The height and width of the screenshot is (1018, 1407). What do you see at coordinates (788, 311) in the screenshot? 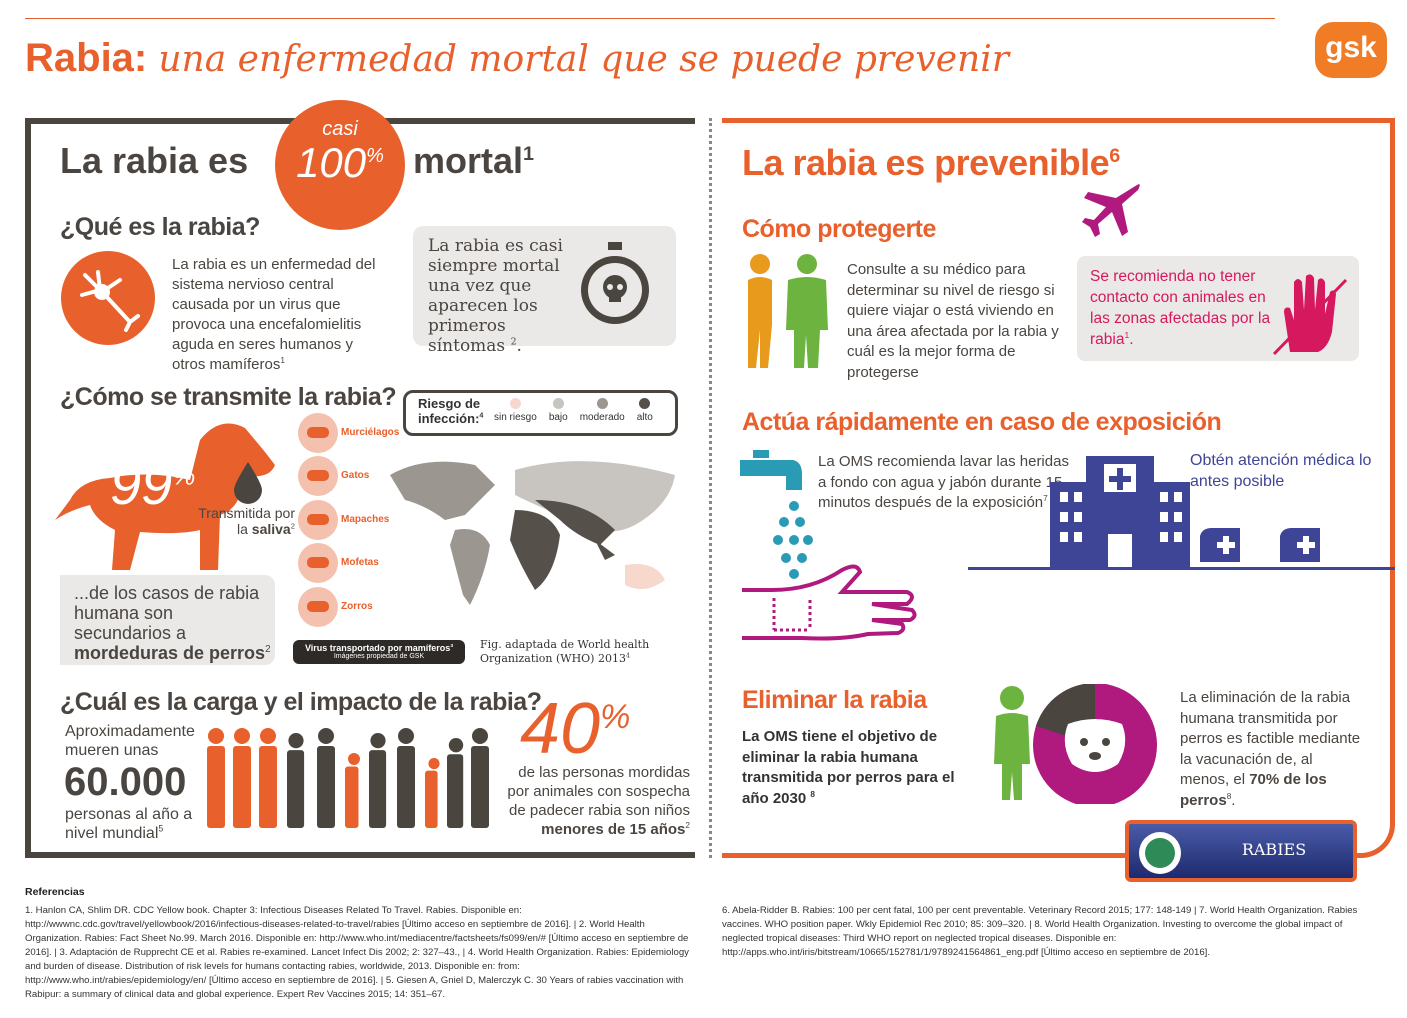
I see `patient-doctor-icon` at bounding box center [788, 311].